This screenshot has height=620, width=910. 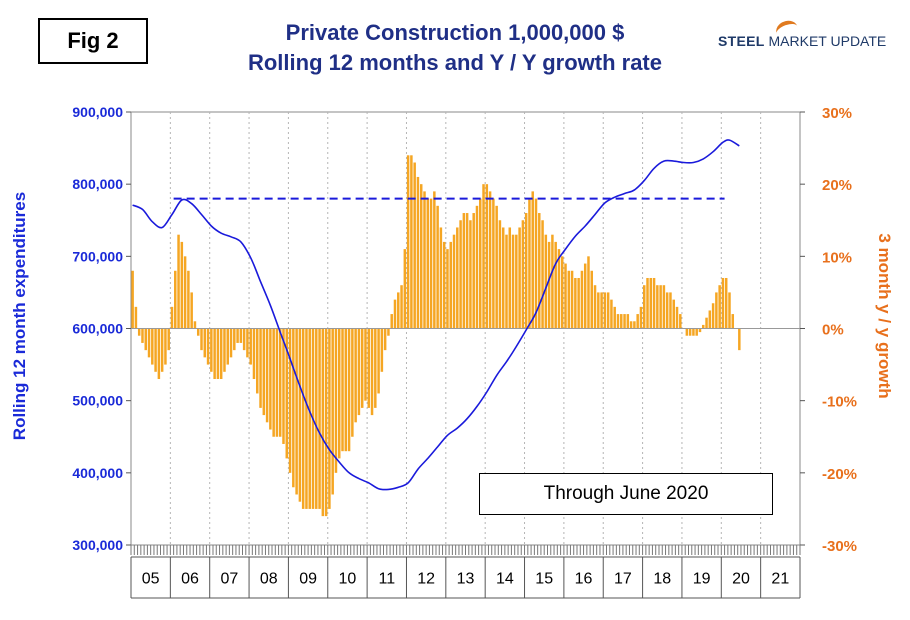 I want to click on year-label: 05, so click(x=151, y=579).